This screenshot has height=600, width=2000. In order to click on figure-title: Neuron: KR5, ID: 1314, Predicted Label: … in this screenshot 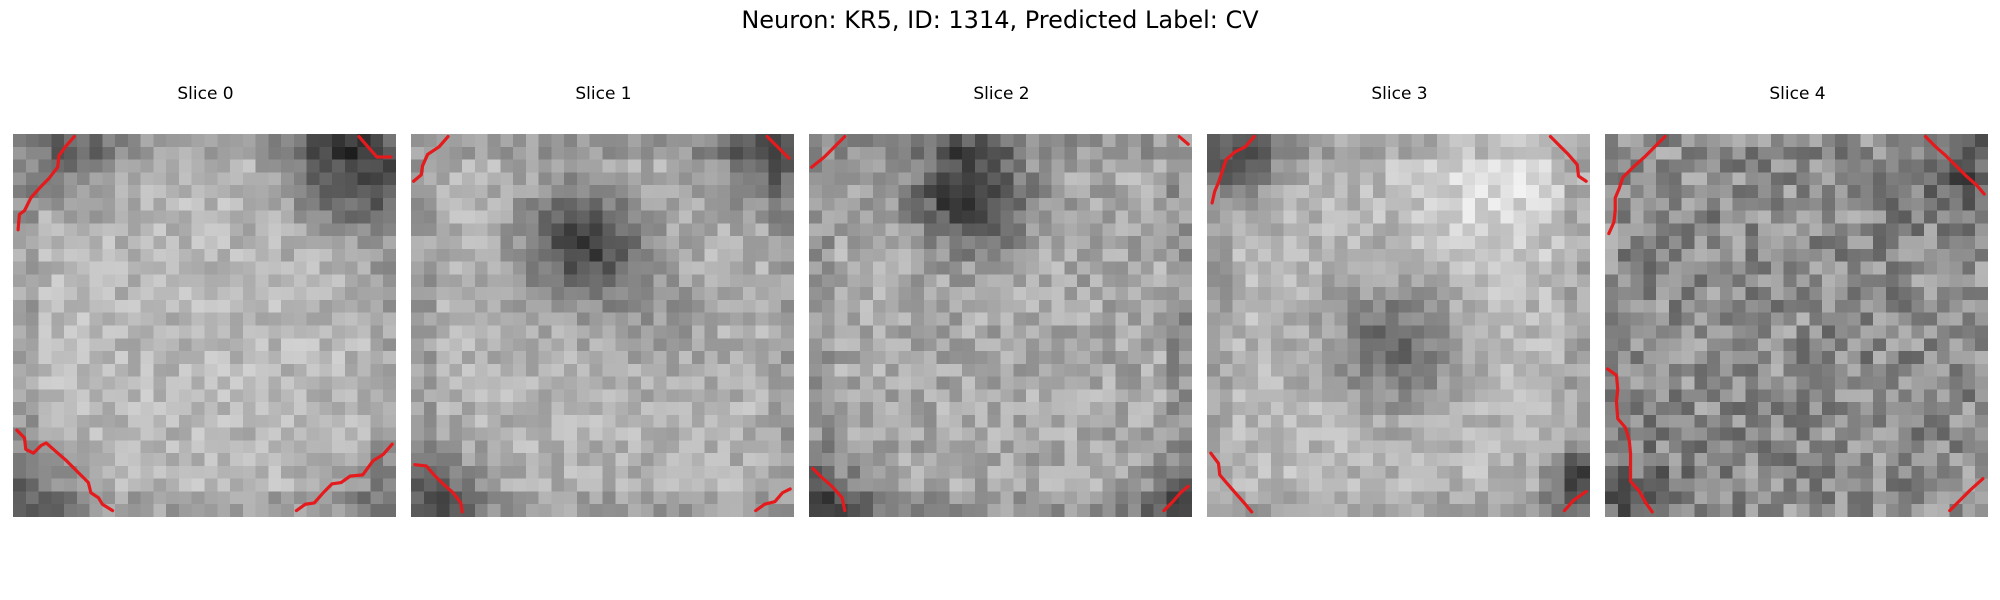, I will do `click(1000, 20)`.